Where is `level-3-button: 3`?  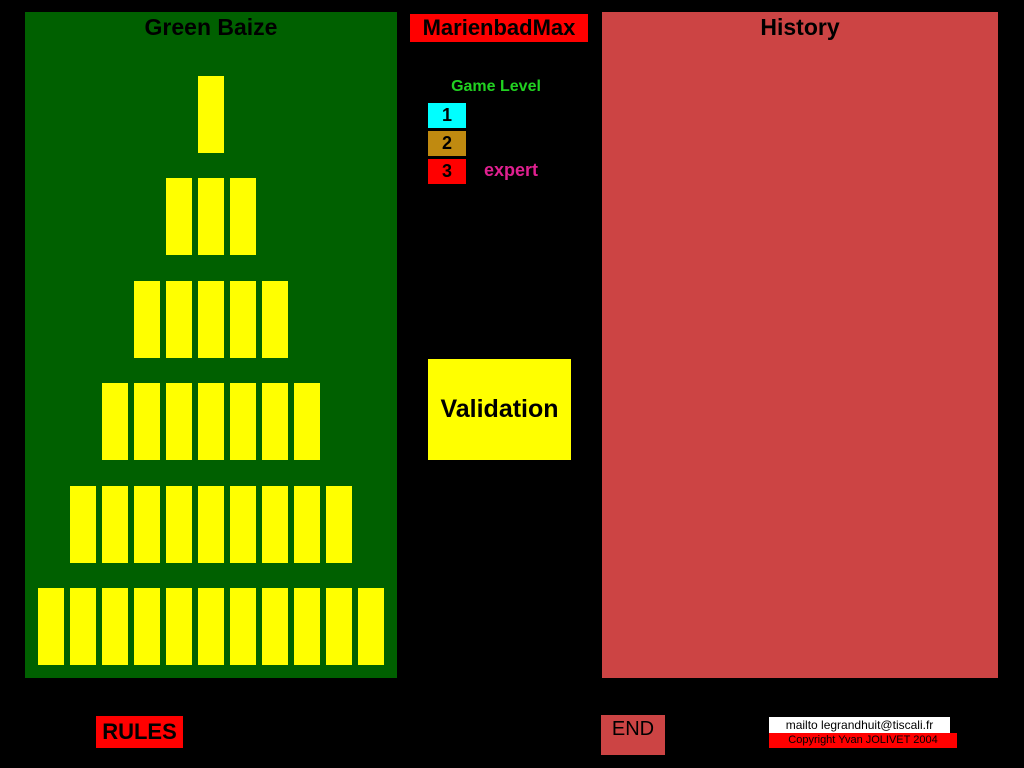 level-3-button: 3 is located at coordinates (447, 171).